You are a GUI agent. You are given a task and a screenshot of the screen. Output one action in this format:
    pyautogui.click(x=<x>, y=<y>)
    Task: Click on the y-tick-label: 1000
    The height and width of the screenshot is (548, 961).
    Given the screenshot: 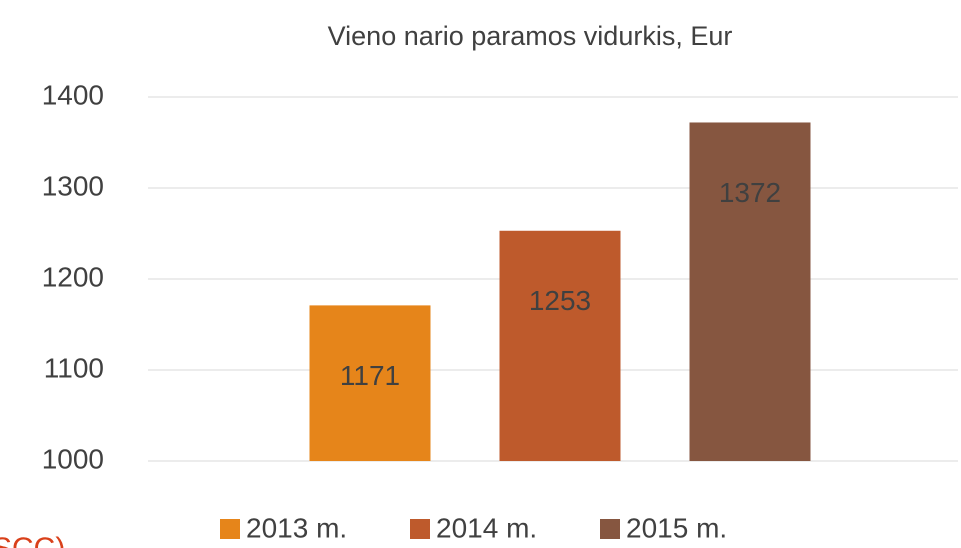 What is the action you would take?
    pyautogui.click(x=73, y=458)
    